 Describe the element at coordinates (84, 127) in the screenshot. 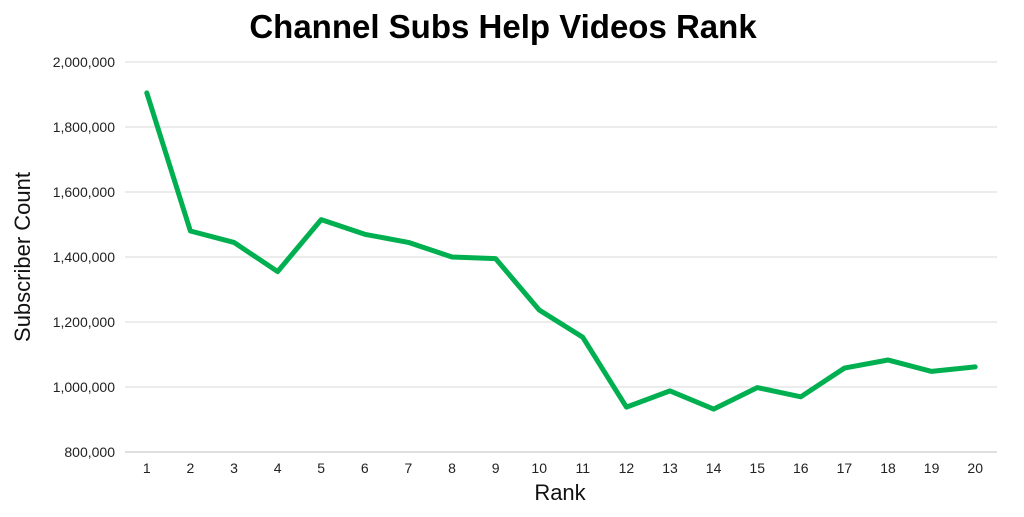

I see `y-tick-label: 1,800,000` at that location.